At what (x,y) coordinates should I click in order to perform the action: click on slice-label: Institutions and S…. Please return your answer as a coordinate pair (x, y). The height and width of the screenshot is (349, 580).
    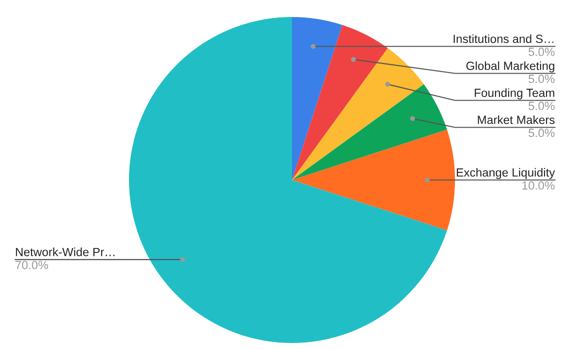
    Looking at the image, I should click on (504, 39).